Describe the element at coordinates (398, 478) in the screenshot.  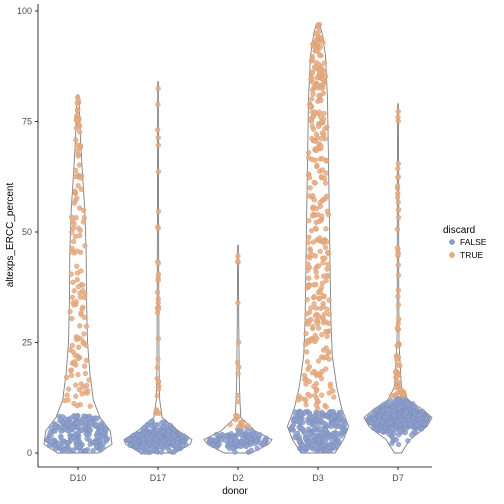
I see `x-tick-label: D7` at that location.